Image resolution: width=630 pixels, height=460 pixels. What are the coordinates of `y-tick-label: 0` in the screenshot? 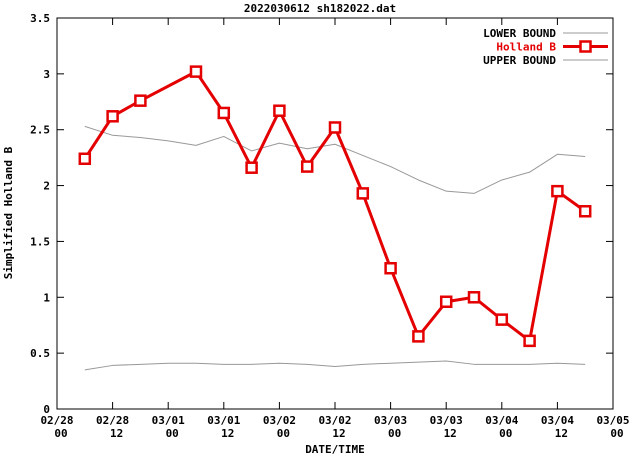 It's located at (46, 409).